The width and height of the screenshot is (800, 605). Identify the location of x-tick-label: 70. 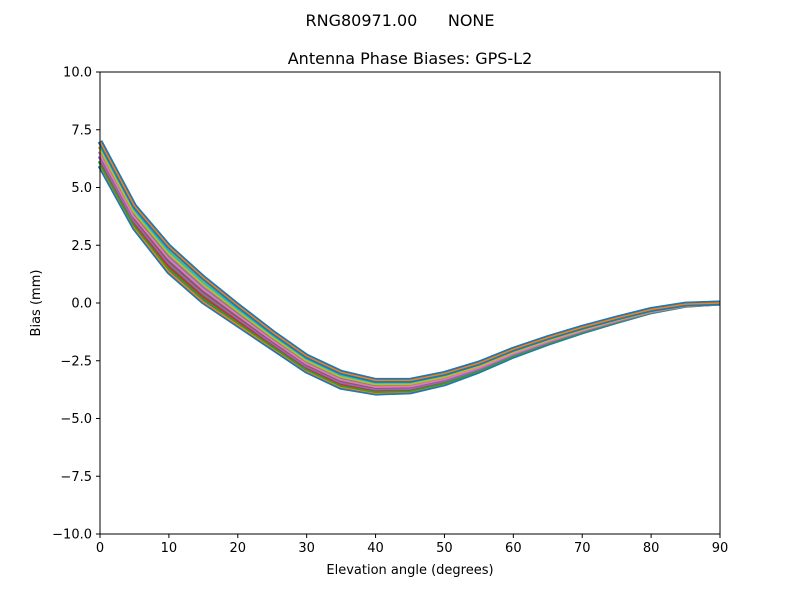
(582, 548).